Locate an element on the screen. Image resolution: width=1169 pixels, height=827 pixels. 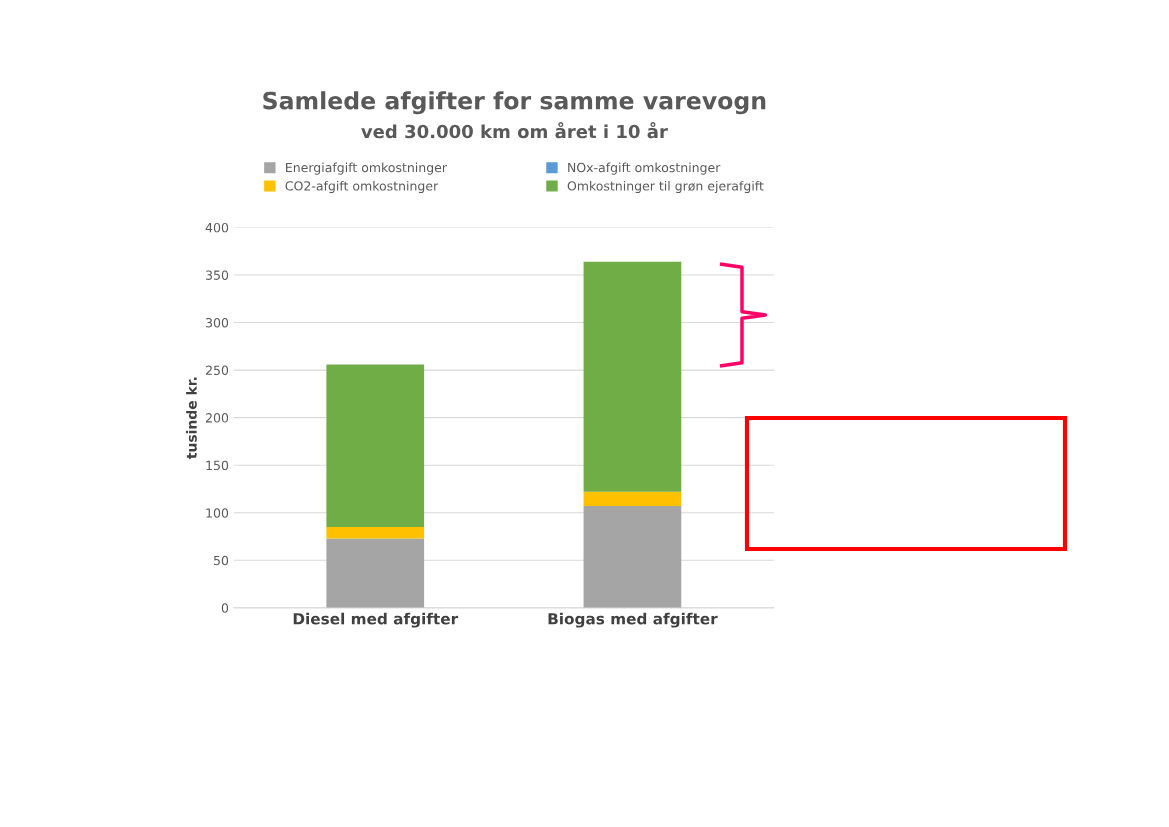
legend-label: NOx-afgift omkostninger is located at coordinates (644, 168).